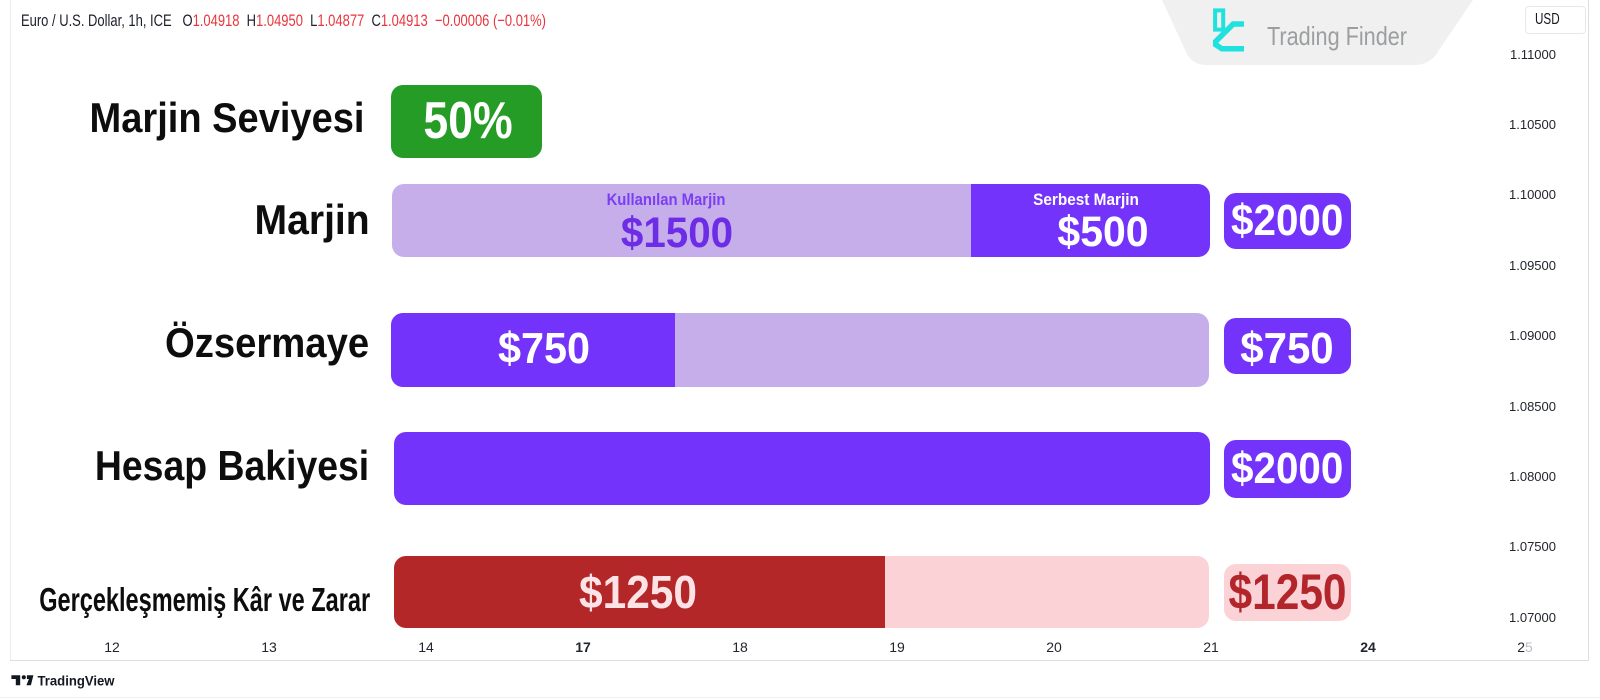  What do you see at coordinates (77, 682) in the screenshot?
I see `svg-text: TradingView` at bounding box center [77, 682].